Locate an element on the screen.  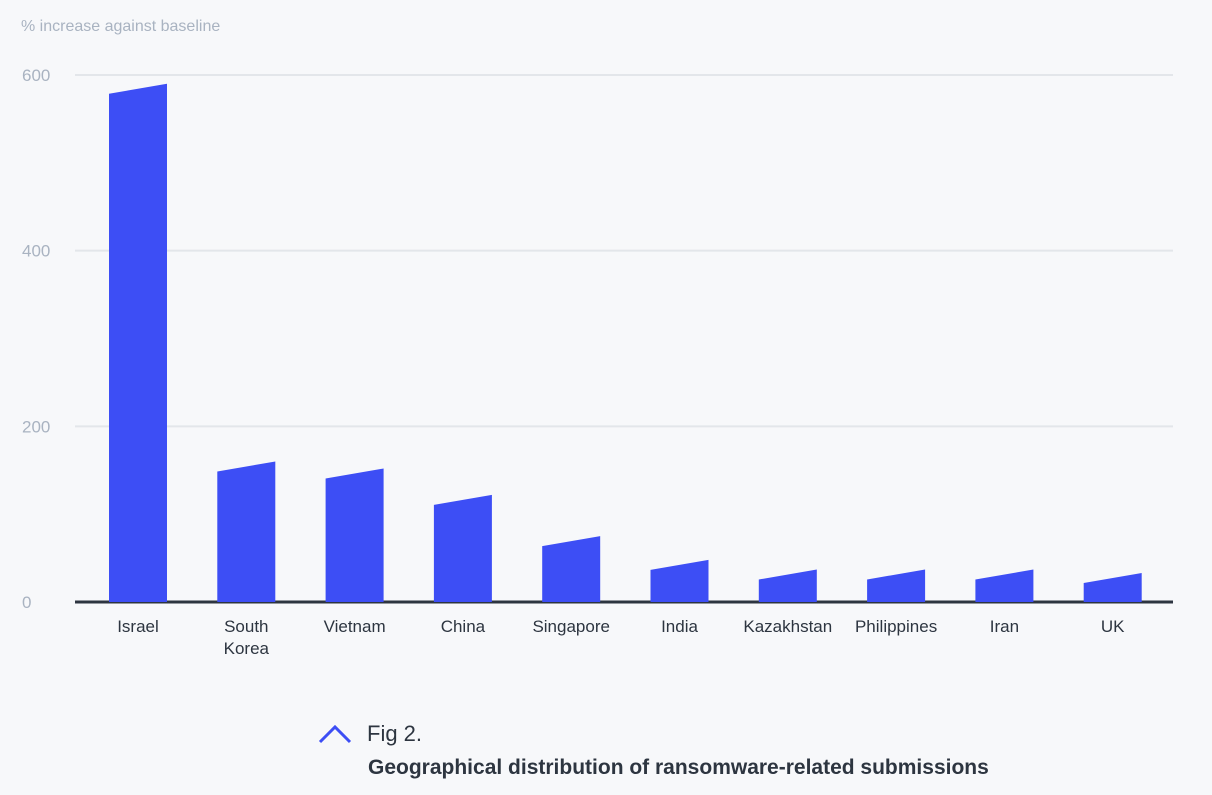
chevron-up-icon is located at coordinates (335, 734).